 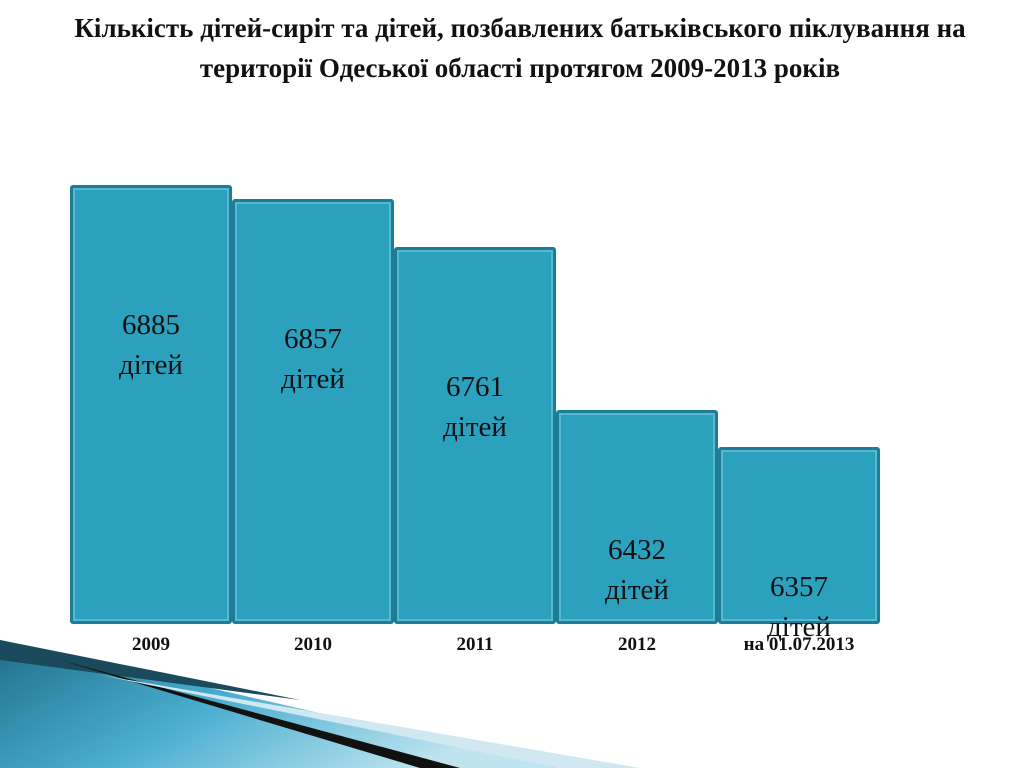 I want to click on x-tick-label: 2010, so click(x=313, y=644).